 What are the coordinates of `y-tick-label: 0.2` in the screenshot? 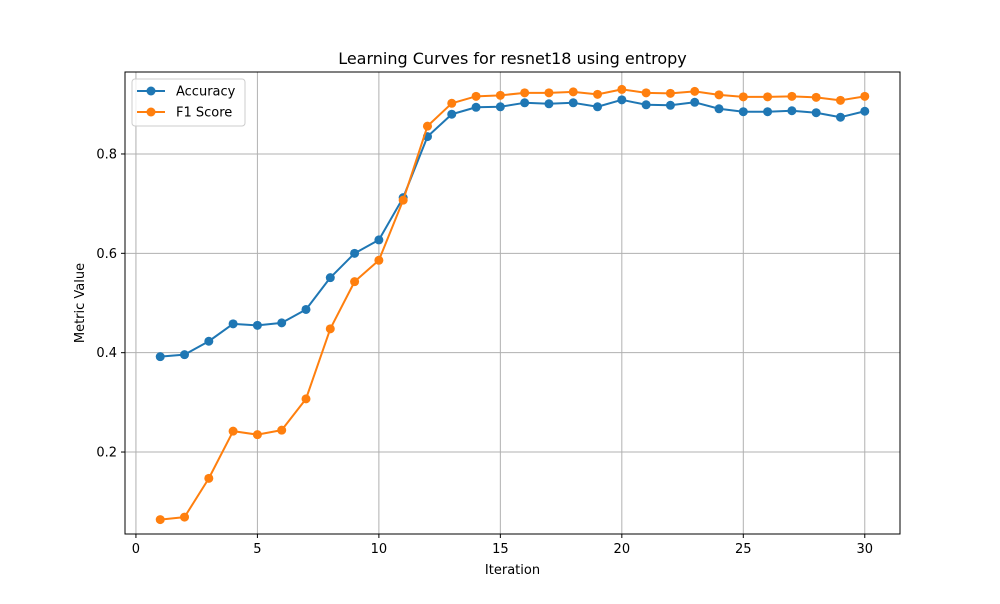 It's located at (106, 453).